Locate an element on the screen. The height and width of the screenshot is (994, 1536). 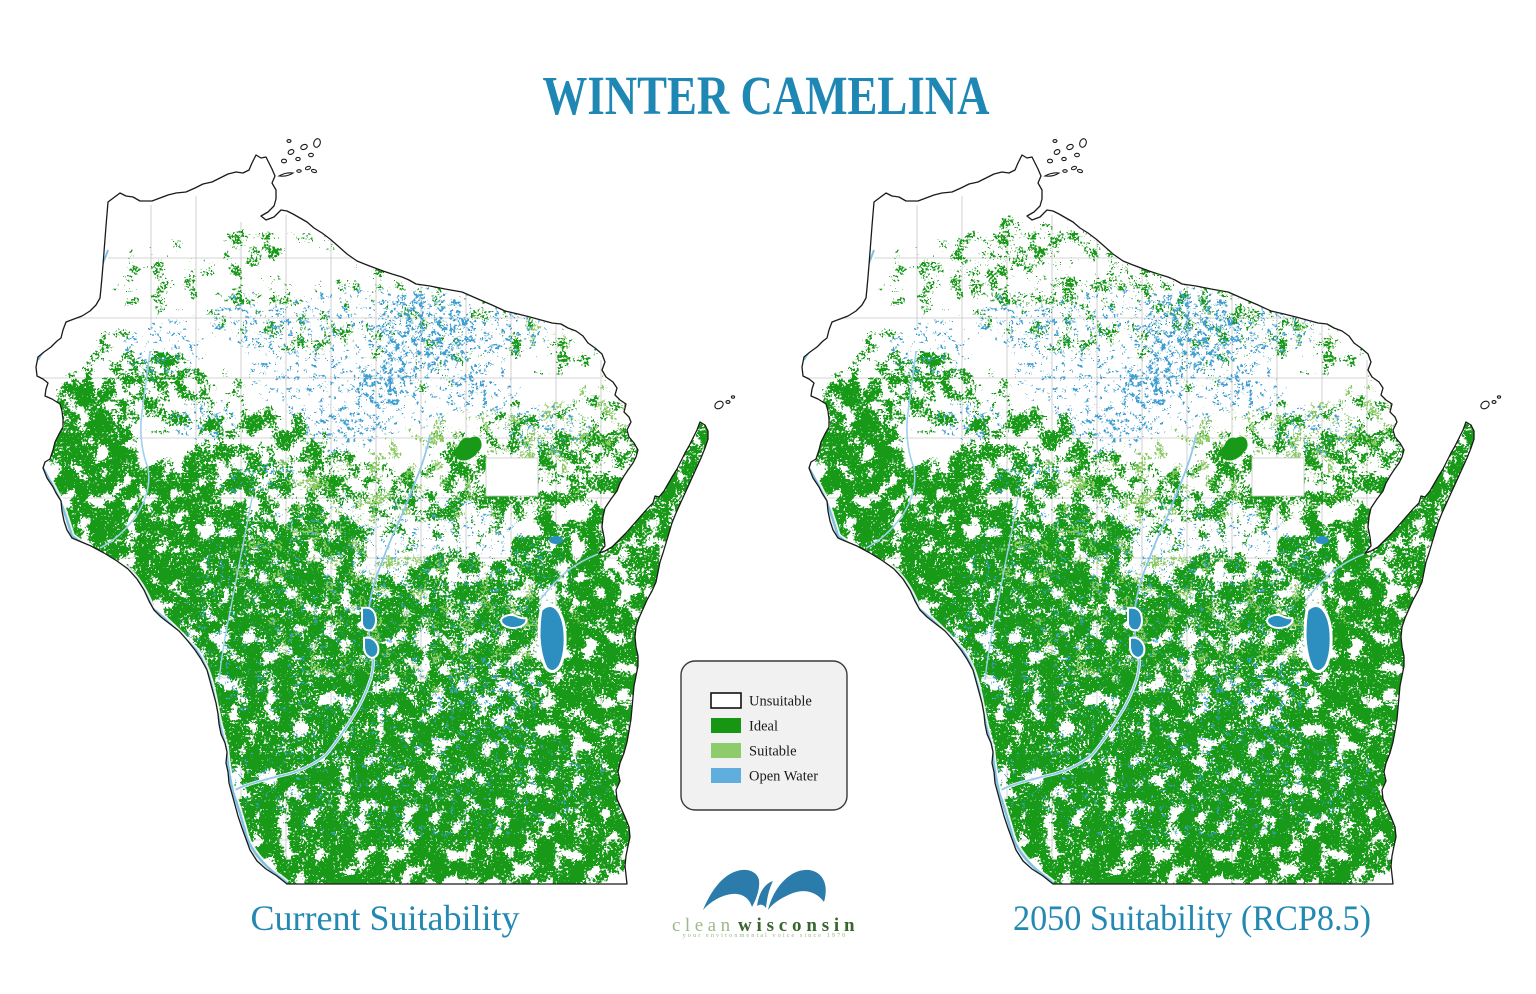
svg-text: Suitable is located at coordinates (773, 752).